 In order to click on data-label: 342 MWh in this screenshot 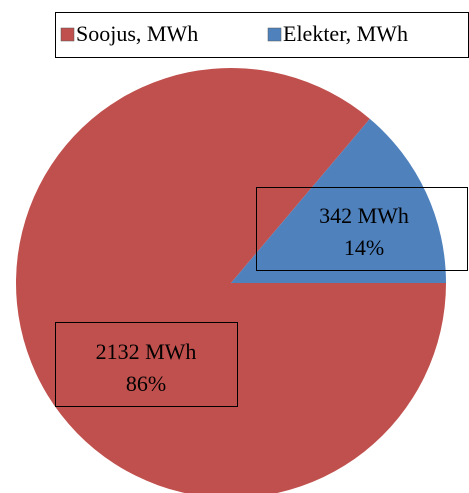, I will do `click(364, 215)`.